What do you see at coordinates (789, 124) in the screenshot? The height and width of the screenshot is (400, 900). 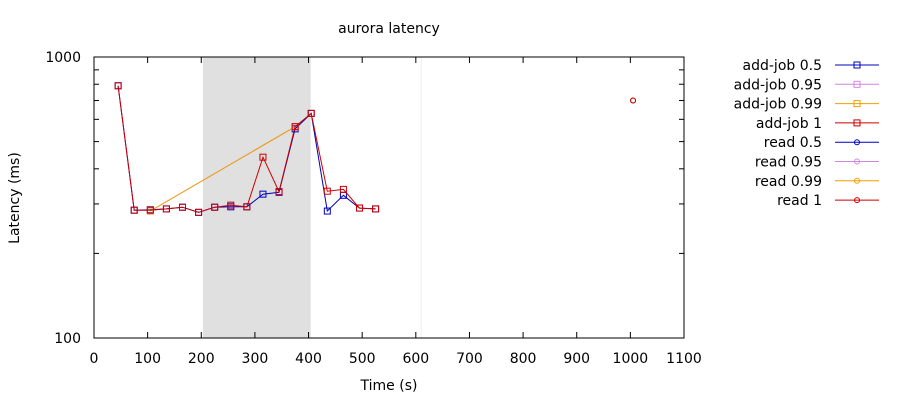 I see `legend-label: add-job 1` at bounding box center [789, 124].